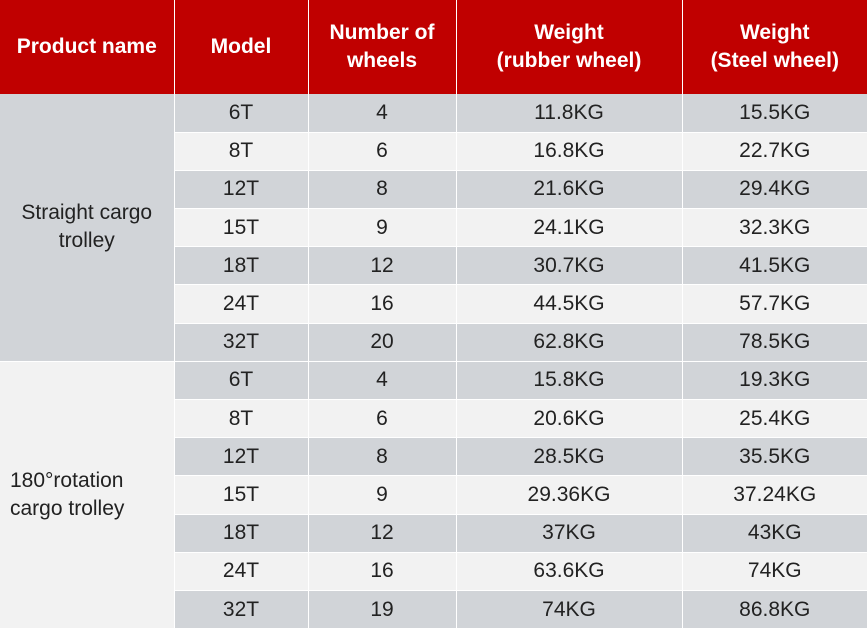  What do you see at coordinates (774, 266) in the screenshot?
I see `steel-weight-cell: 41.5KG` at bounding box center [774, 266].